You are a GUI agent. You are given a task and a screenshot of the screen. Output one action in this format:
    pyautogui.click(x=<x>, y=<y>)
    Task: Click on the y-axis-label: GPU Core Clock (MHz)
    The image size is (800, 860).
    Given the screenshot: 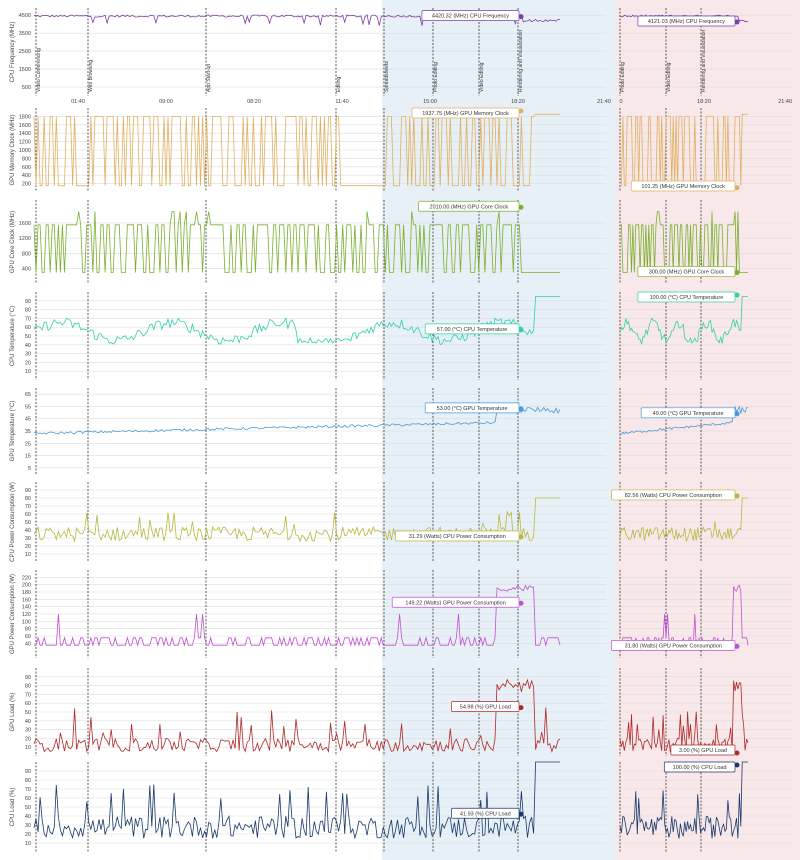 What is the action you would take?
    pyautogui.click(x=13, y=242)
    